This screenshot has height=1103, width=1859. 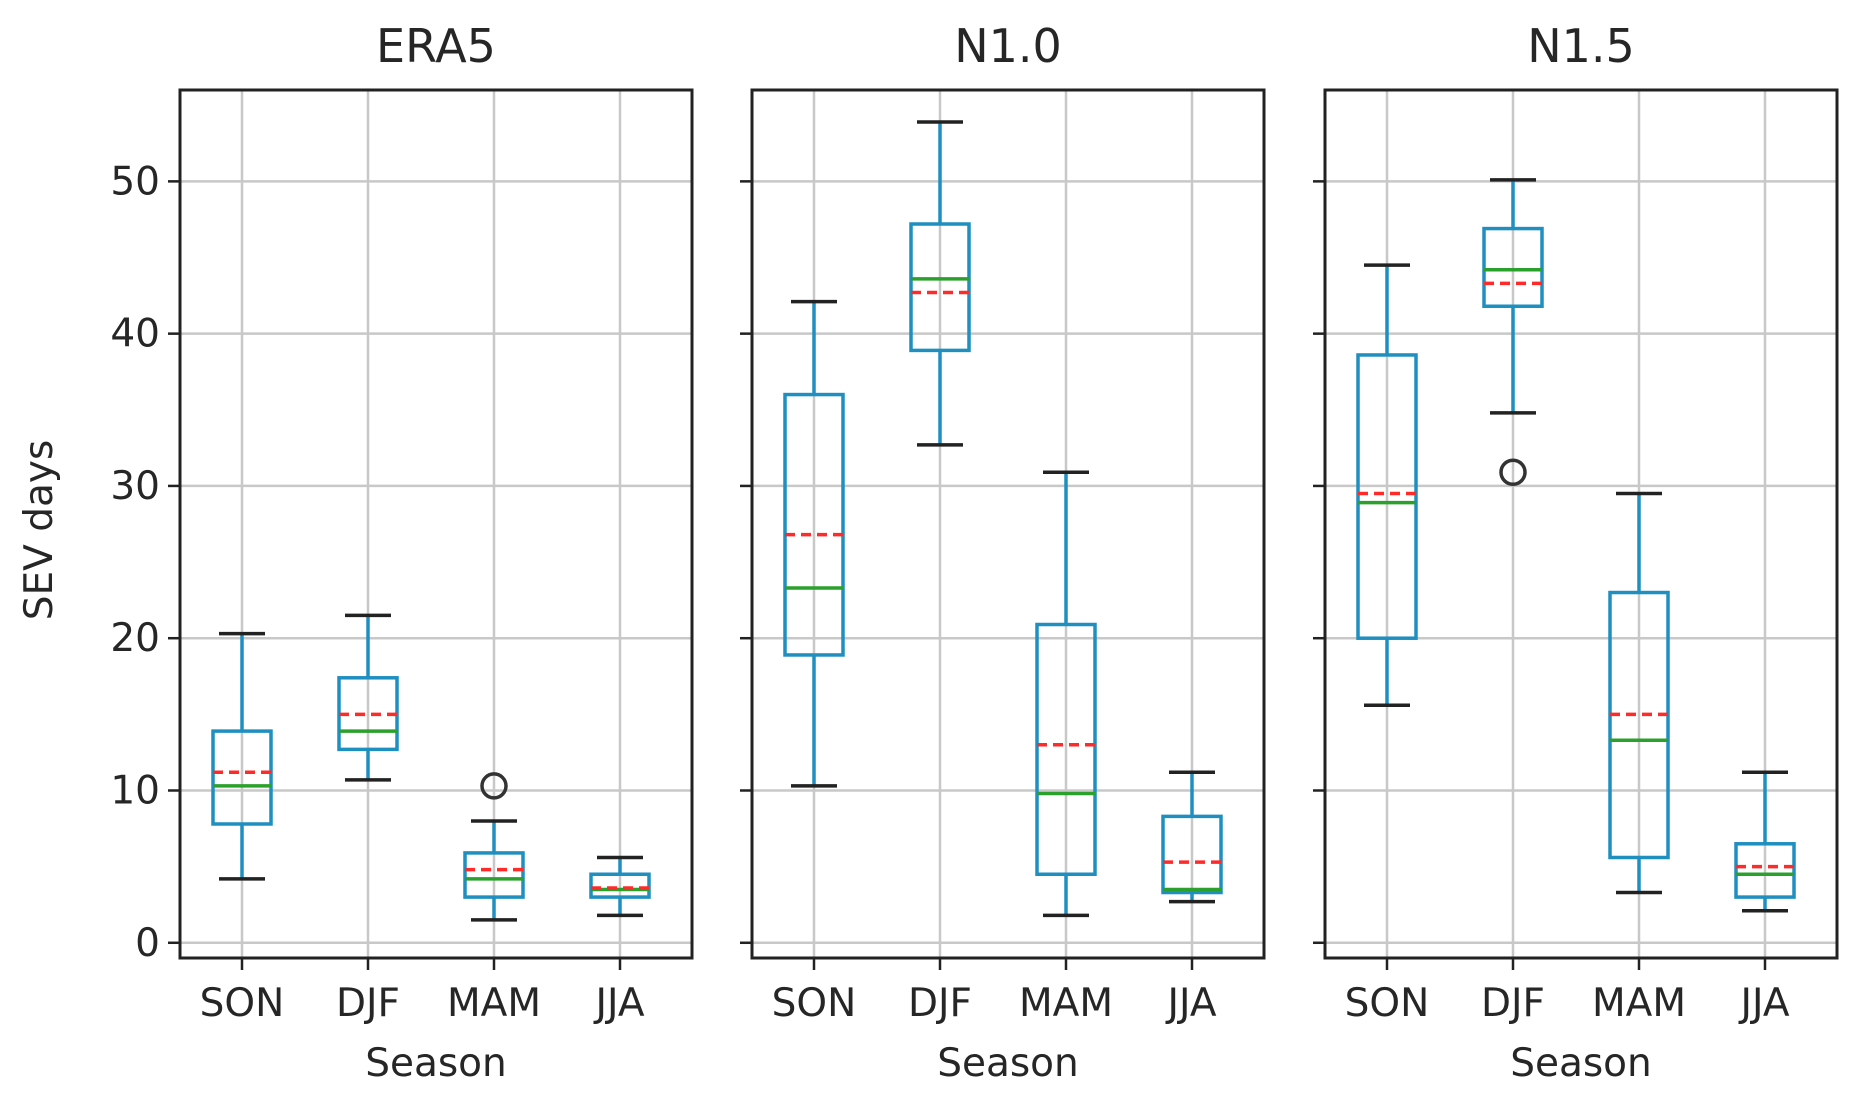 I want to click on box-era5-son, so click(x=242, y=756).